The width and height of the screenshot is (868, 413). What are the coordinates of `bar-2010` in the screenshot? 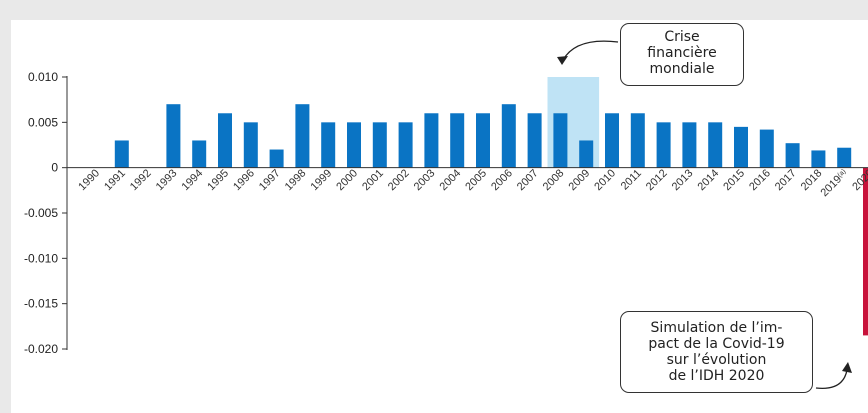 It's located at (612, 140).